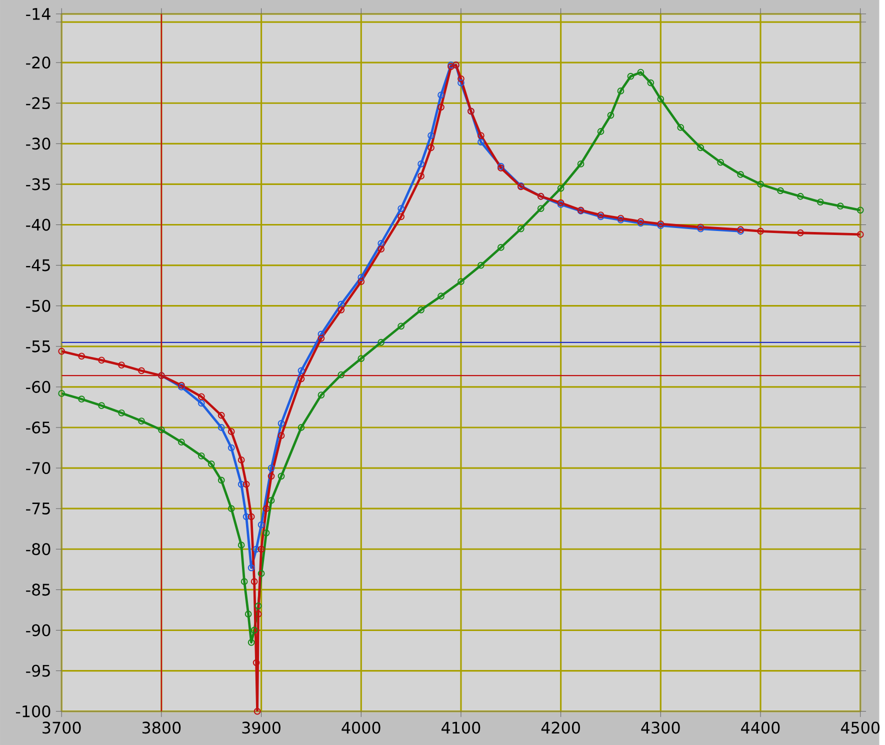 This screenshot has width=885, height=745. Describe the element at coordinates (61, 728) in the screenshot. I see `x-tick-label: 3700` at that location.